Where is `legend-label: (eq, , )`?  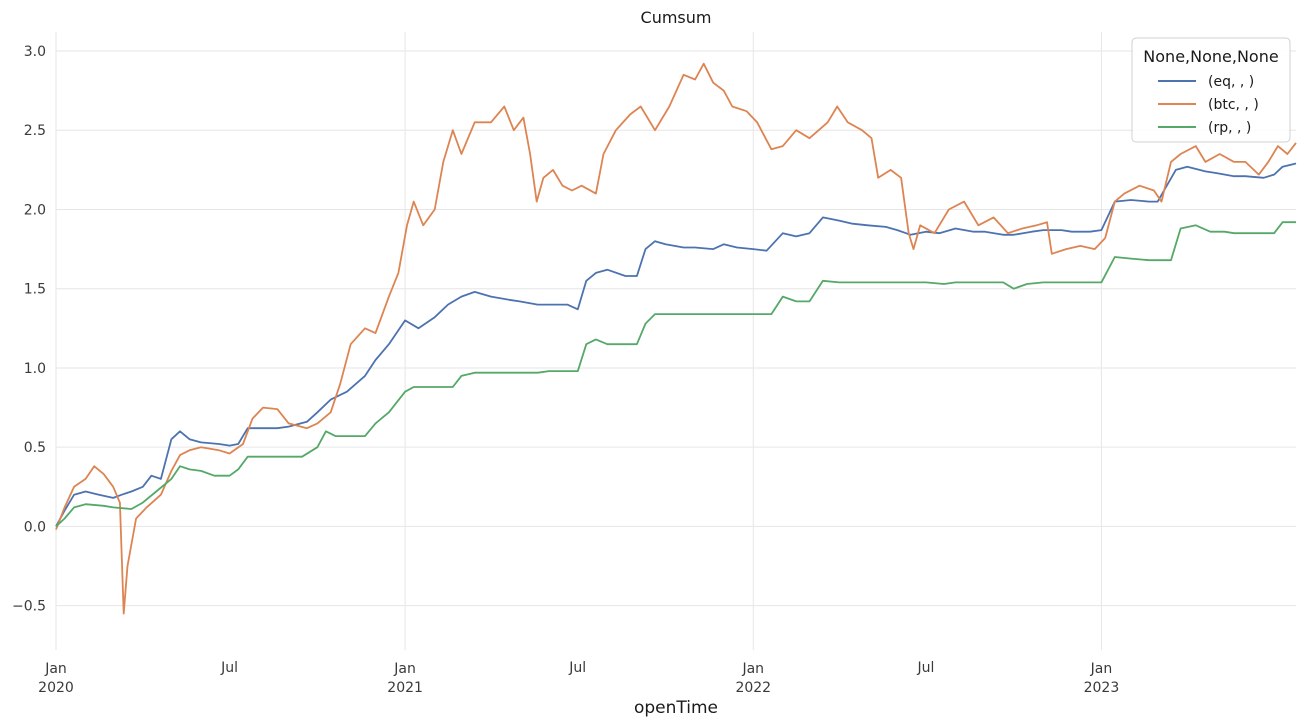 legend-label: (eq, , ) is located at coordinates (1231, 82).